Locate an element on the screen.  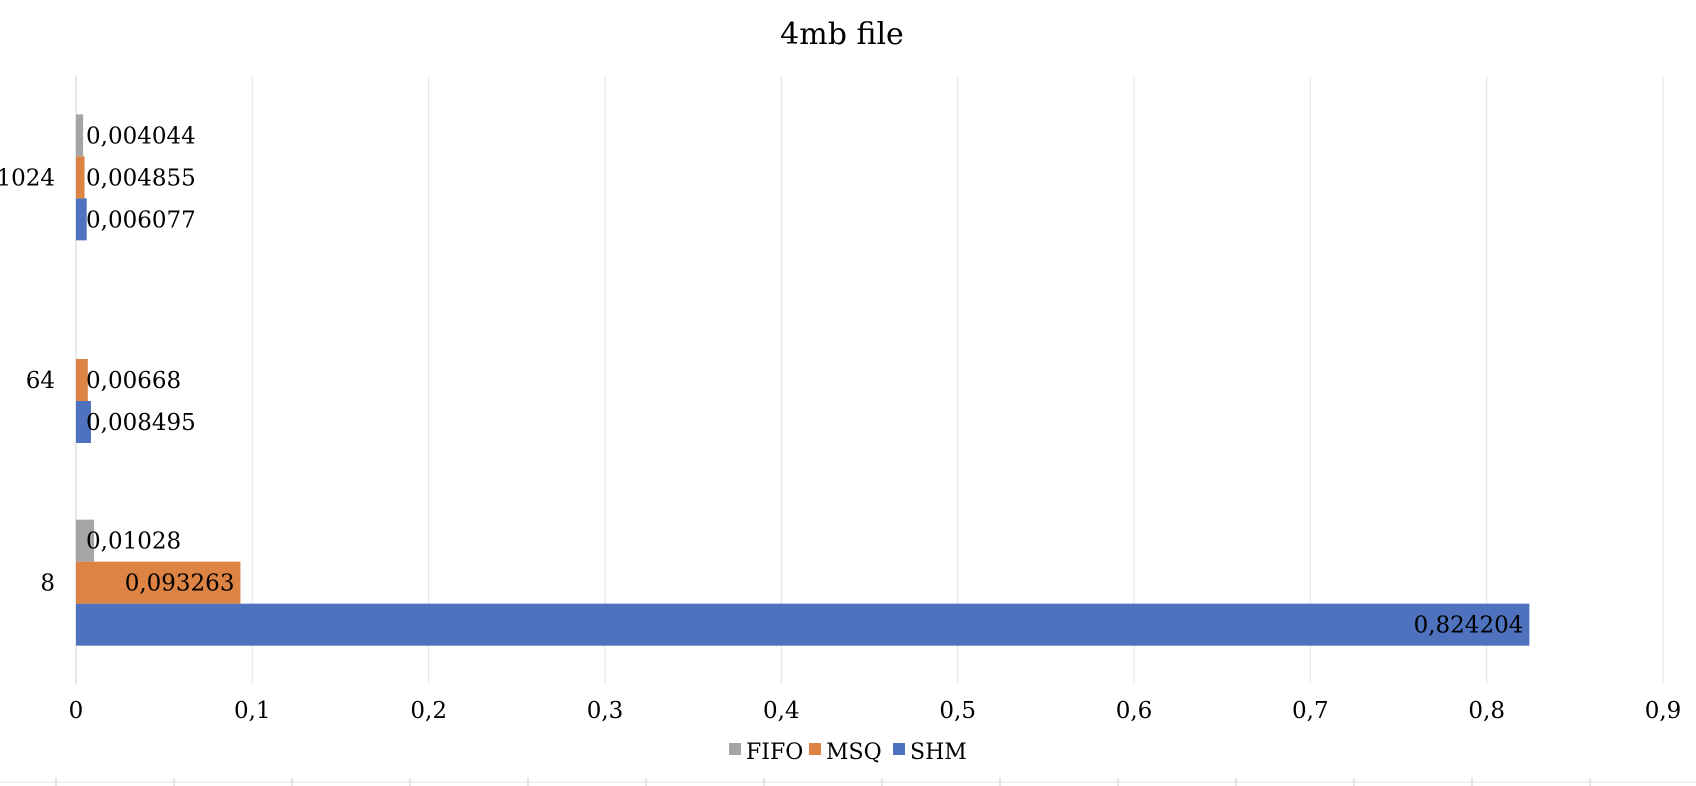
footer-tick-marks is located at coordinates (848, 782).